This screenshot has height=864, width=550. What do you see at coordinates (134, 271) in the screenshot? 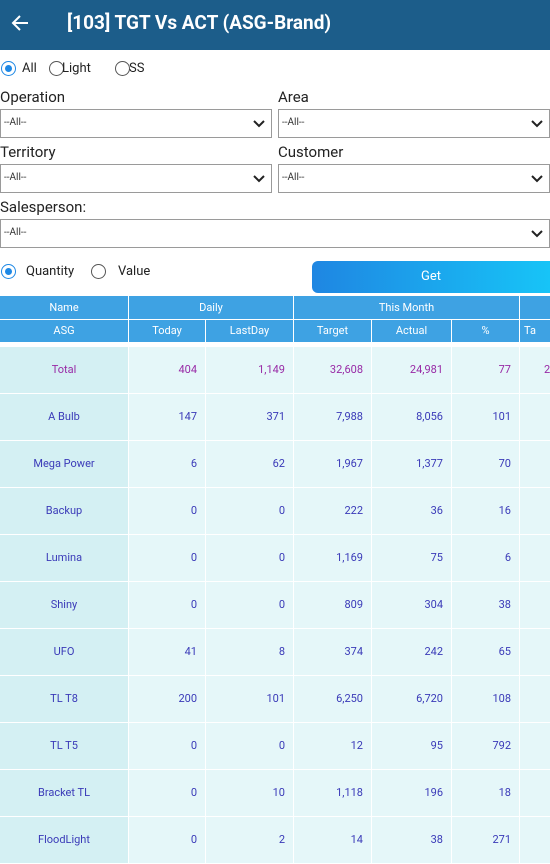
I see `radio-label: Value` at bounding box center [134, 271].